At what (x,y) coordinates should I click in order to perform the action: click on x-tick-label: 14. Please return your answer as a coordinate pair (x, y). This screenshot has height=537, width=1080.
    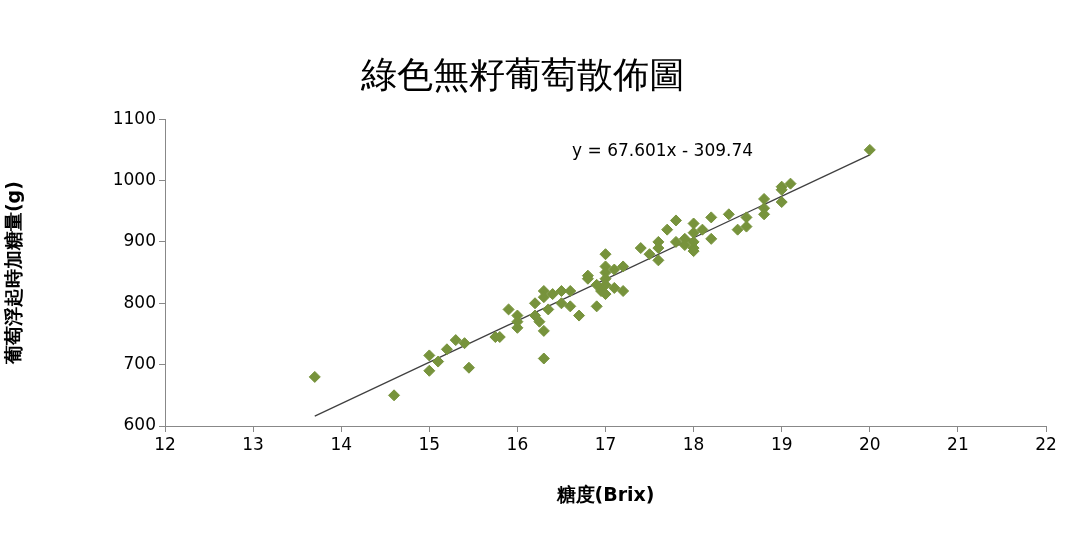
    Looking at the image, I should click on (341, 443).